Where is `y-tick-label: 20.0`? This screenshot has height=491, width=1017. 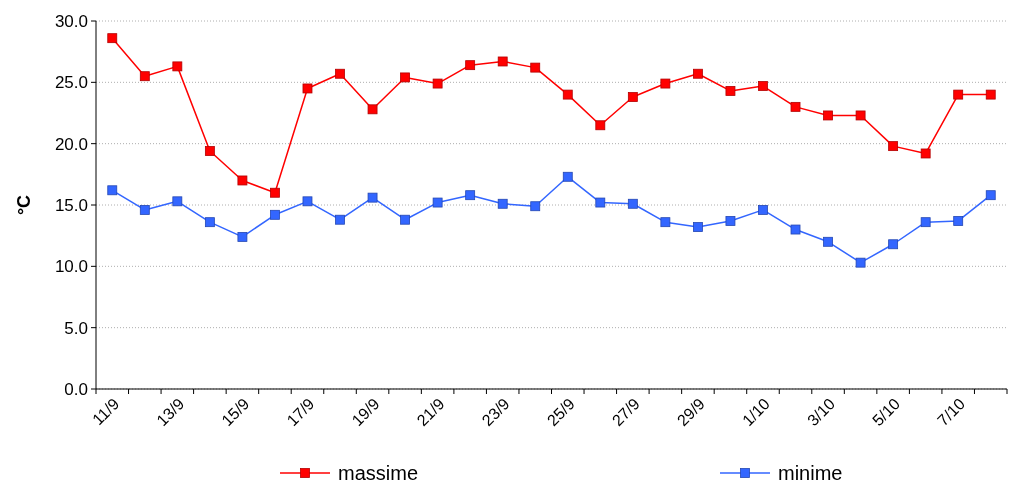
y-tick-label: 20.0 is located at coordinates (71, 144).